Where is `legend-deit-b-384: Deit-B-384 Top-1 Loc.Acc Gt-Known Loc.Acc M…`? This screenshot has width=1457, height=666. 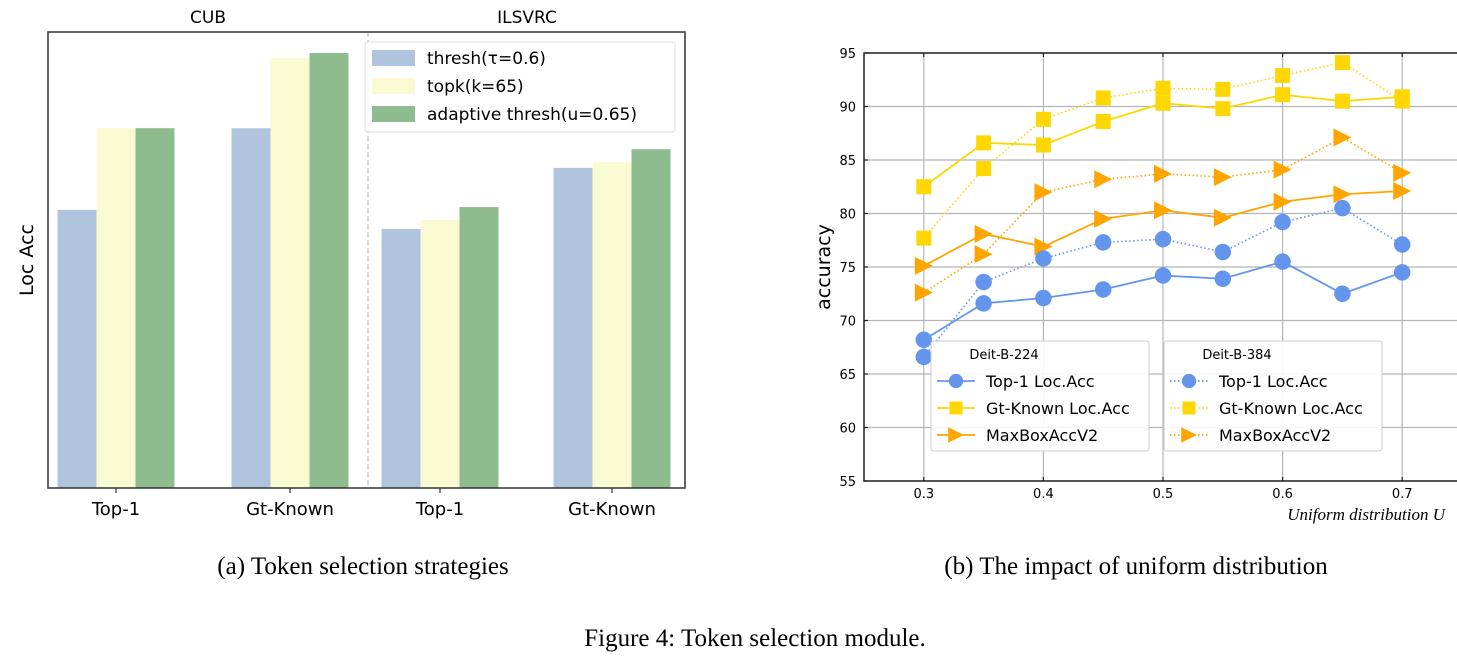 legend-deit-b-384: Deit-B-384 Top-1 Loc.Acc Gt-Known Loc.Acc M… is located at coordinates (1273, 396).